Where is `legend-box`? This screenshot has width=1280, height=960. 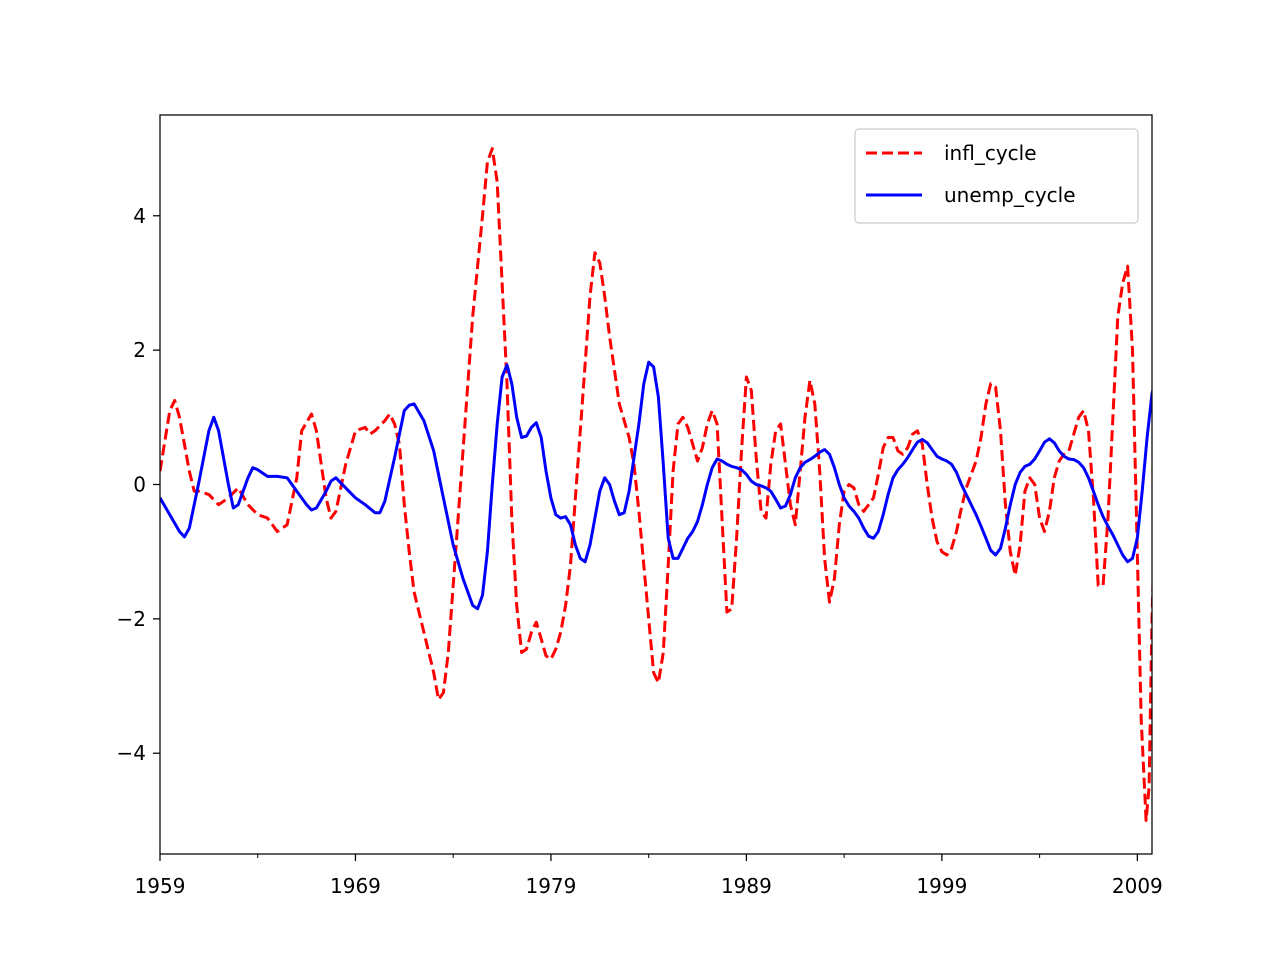 legend-box is located at coordinates (996, 176).